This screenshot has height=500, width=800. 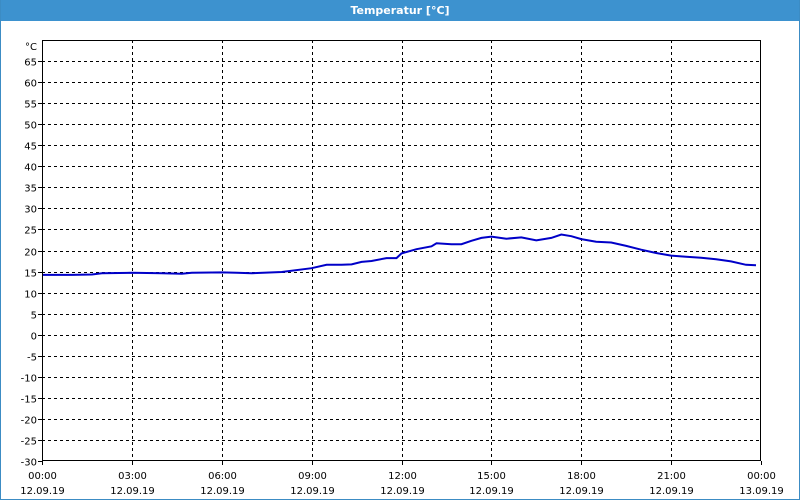 What do you see at coordinates (31, 47) in the screenshot?
I see `y-unit-label: °C` at bounding box center [31, 47].